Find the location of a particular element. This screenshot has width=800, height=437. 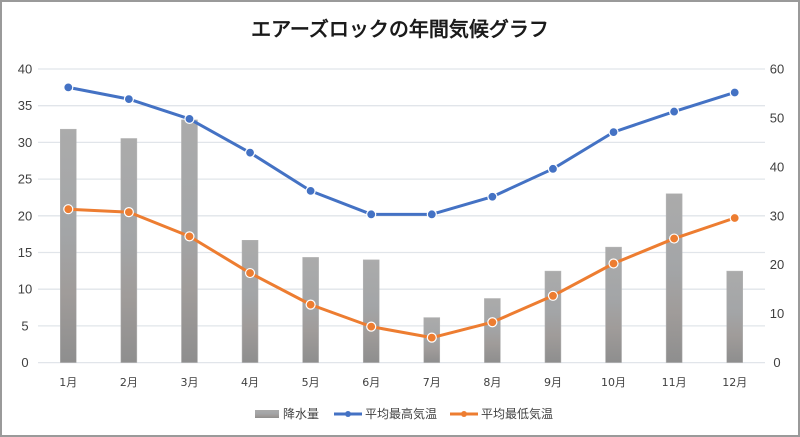

left-axis-tick-label: 25 is located at coordinates (25, 179).